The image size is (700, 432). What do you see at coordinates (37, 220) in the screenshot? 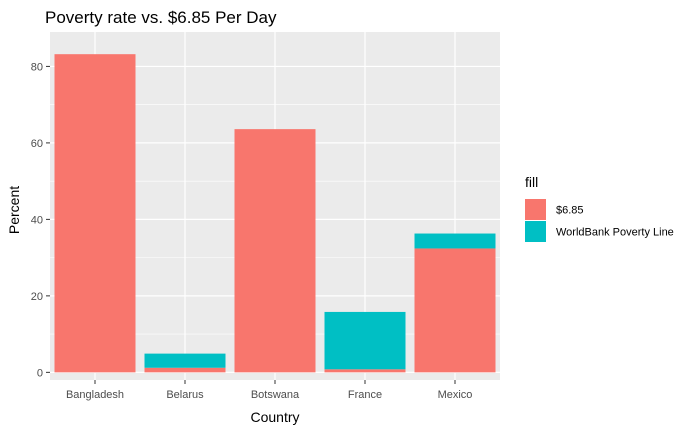
I see `y-tick-label: 40` at bounding box center [37, 220].